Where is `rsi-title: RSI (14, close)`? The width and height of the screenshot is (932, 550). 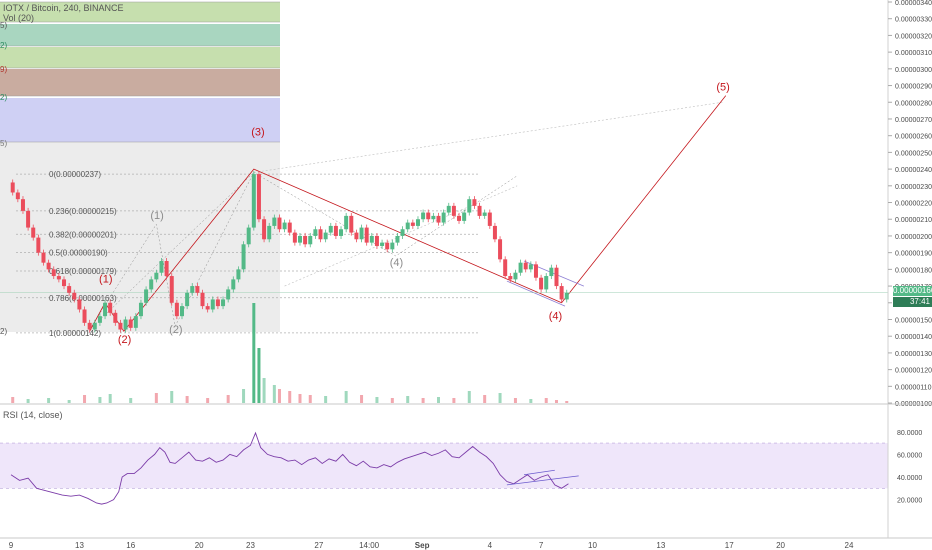
rsi-title: RSI (14, close) is located at coordinates (33, 415).